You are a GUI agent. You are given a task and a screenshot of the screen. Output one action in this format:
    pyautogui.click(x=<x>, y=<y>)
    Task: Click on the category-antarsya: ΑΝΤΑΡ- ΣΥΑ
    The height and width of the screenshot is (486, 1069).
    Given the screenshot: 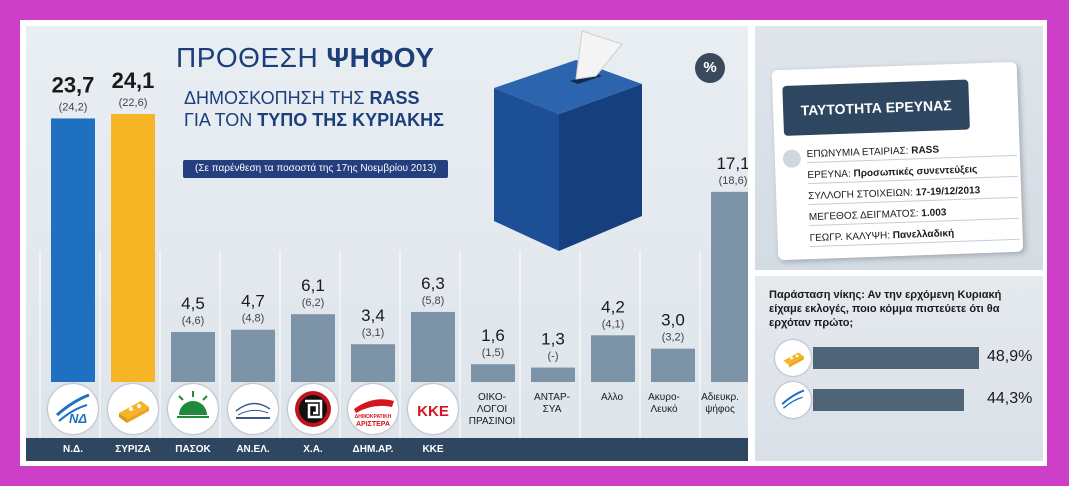 What is the action you would take?
    pyautogui.click(x=552, y=403)
    